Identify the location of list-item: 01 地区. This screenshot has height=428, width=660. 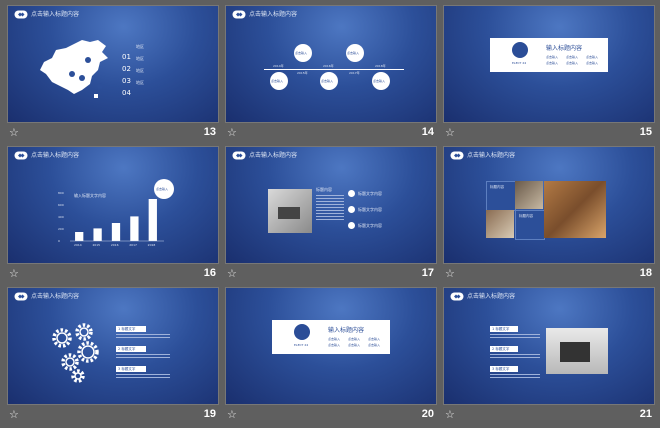
(133, 52).